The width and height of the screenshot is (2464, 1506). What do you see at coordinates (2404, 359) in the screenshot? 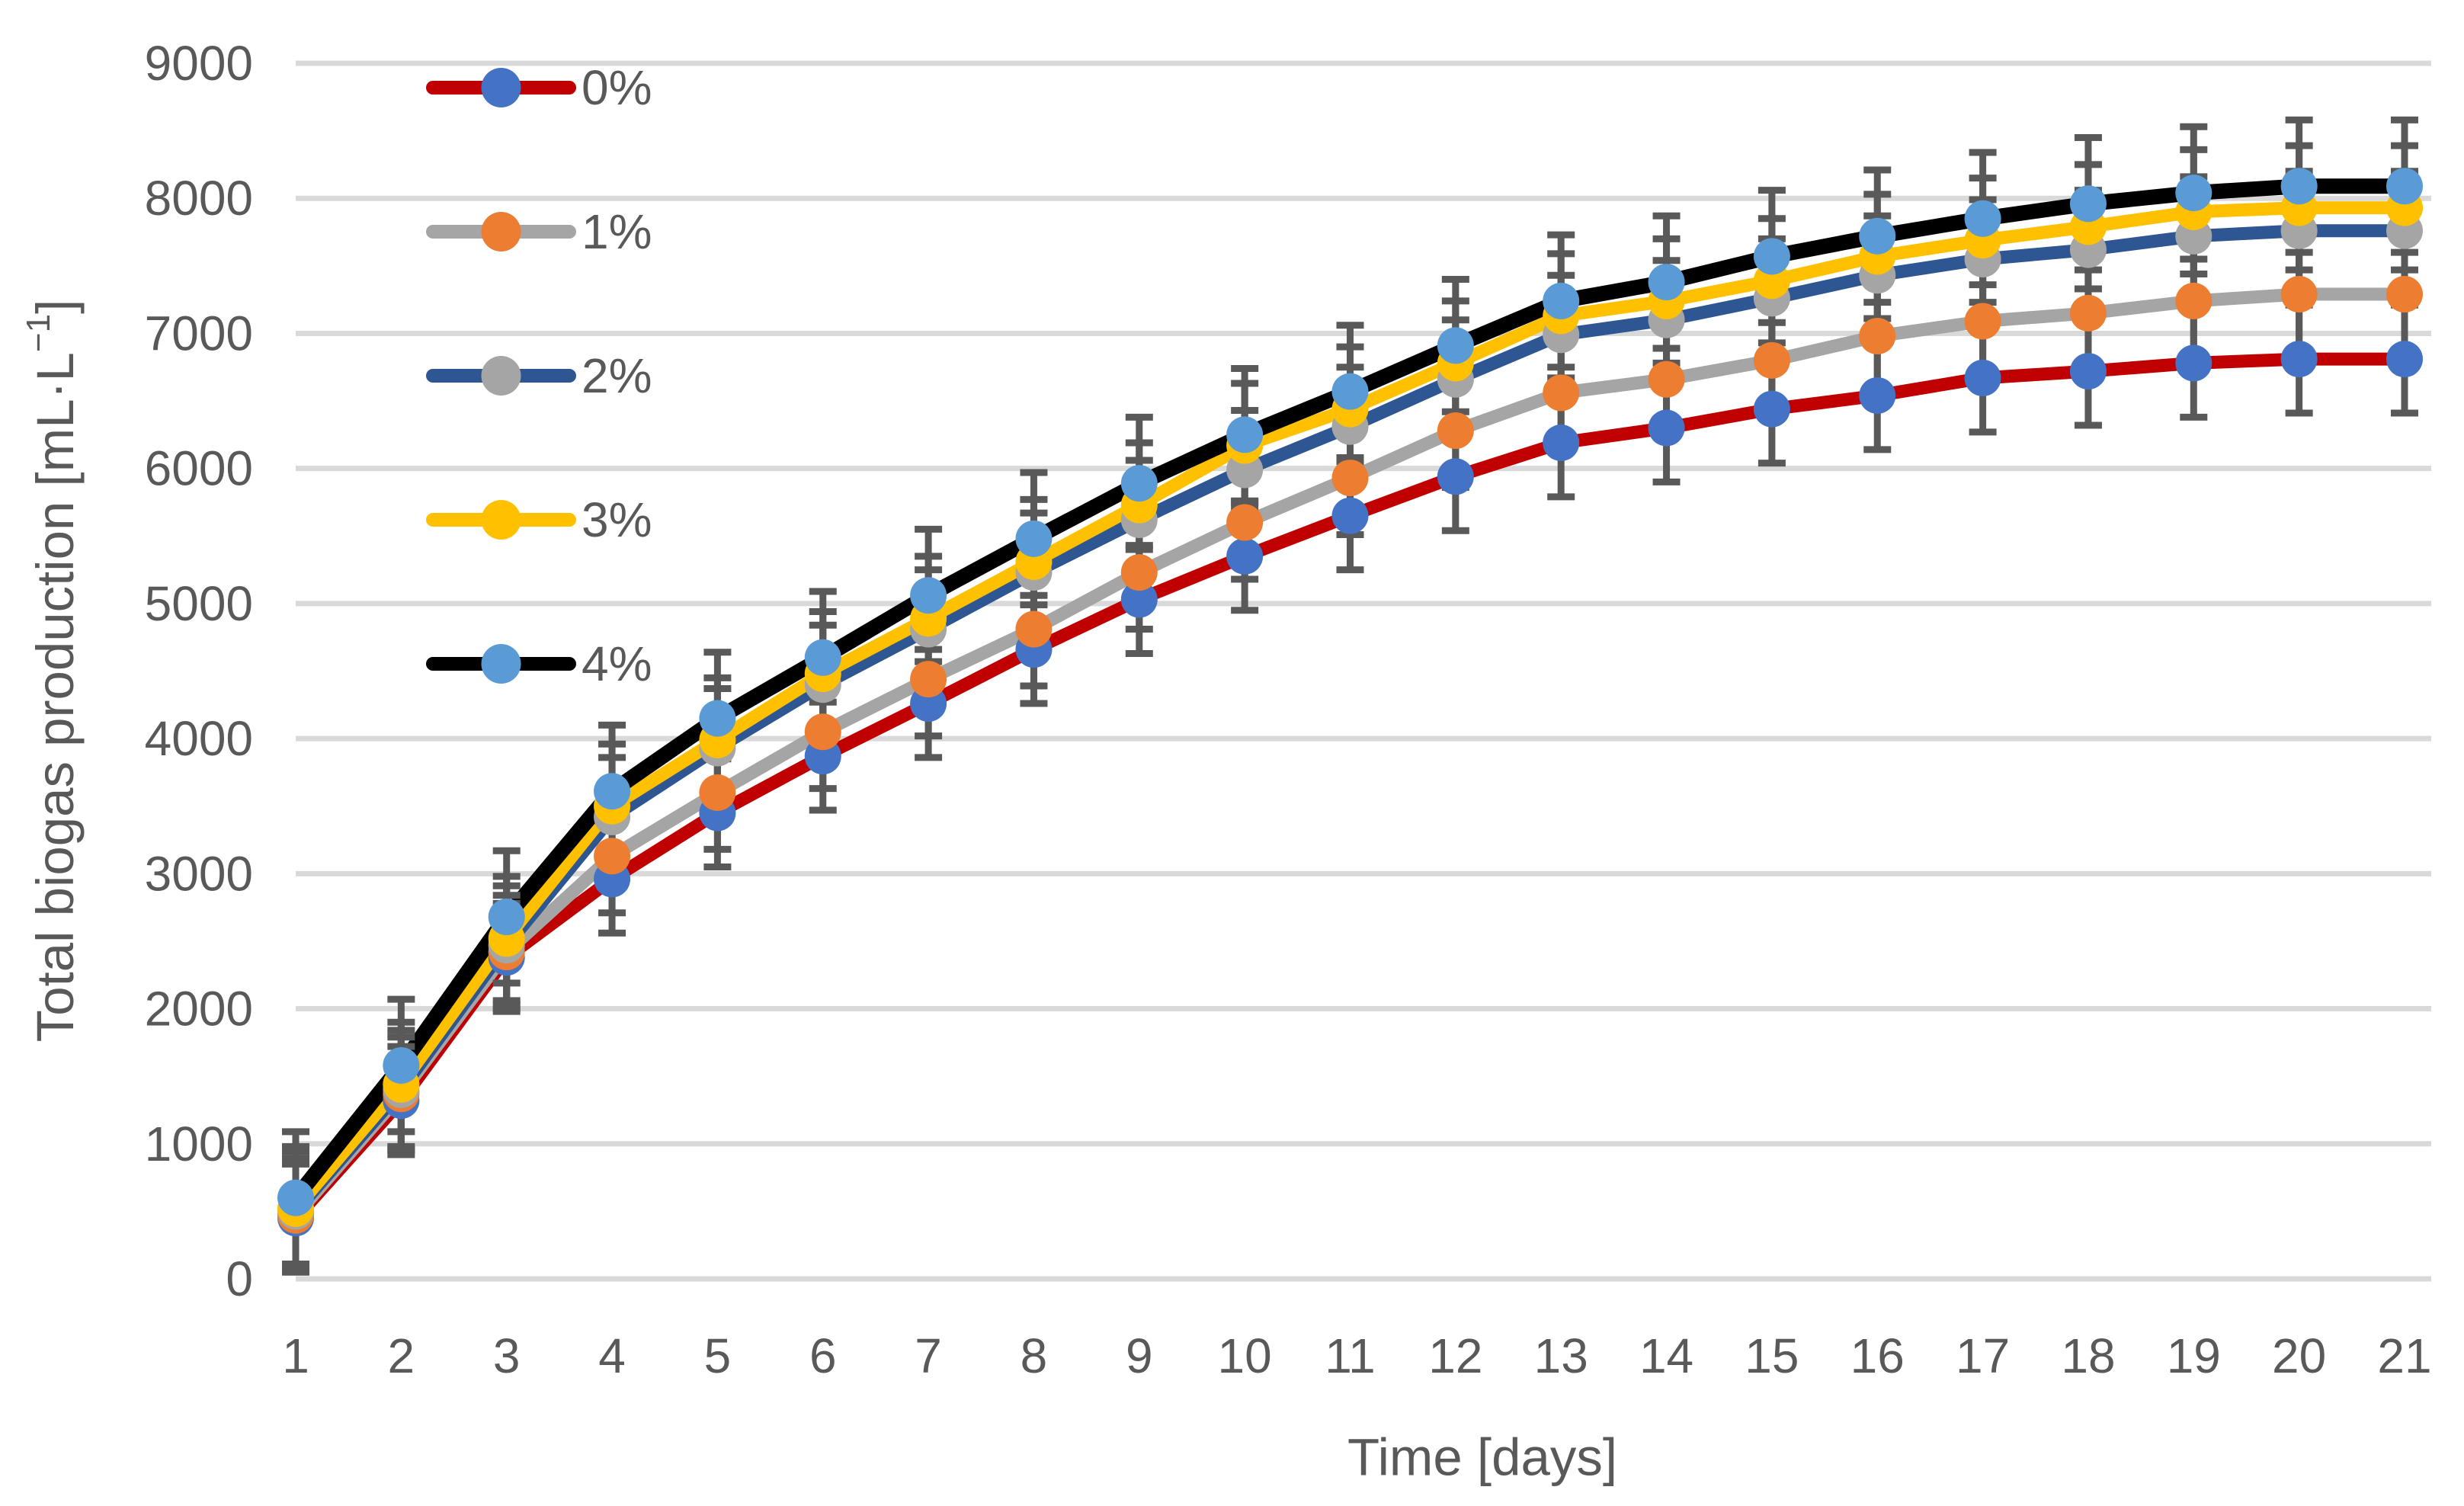
I see `marker-0%-day21` at bounding box center [2404, 359].